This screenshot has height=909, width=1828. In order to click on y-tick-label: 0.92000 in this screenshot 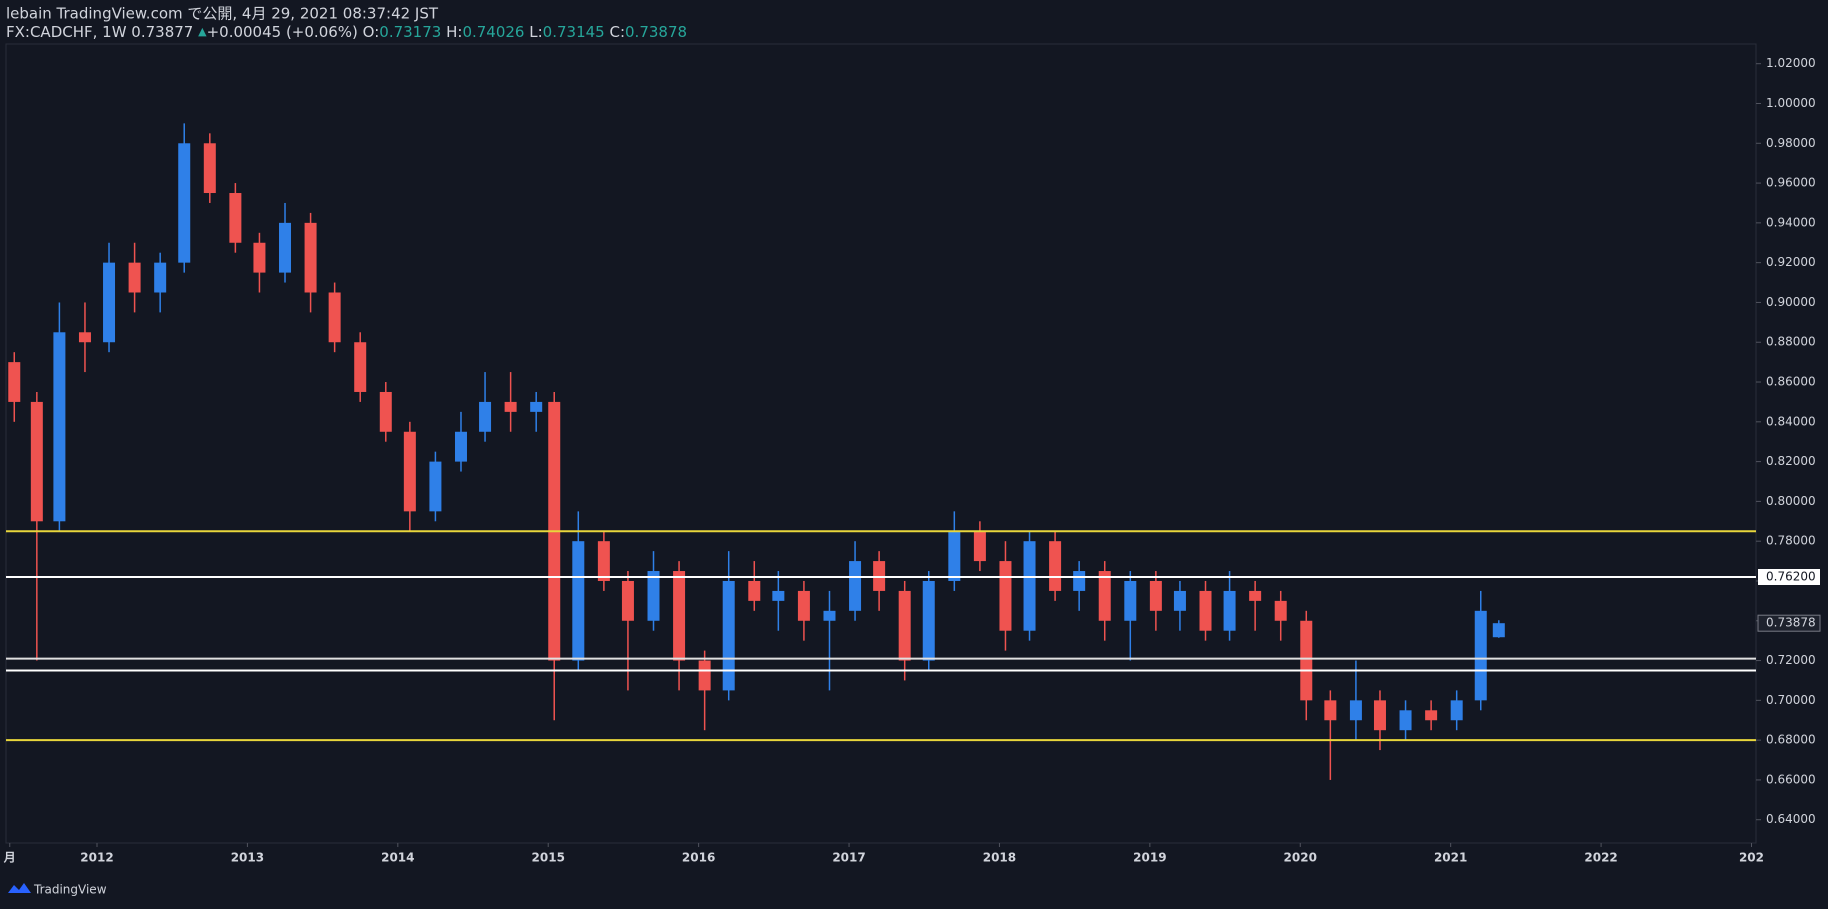, I will do `click(1791, 262)`.